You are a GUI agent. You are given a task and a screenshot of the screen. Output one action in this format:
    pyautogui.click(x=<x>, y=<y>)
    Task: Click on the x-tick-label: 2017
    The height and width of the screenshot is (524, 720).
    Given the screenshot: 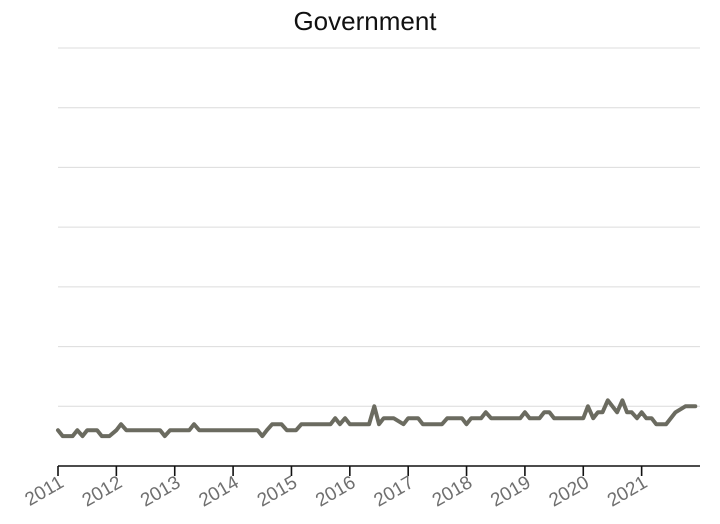 What is the action you would take?
    pyautogui.click(x=394, y=491)
    